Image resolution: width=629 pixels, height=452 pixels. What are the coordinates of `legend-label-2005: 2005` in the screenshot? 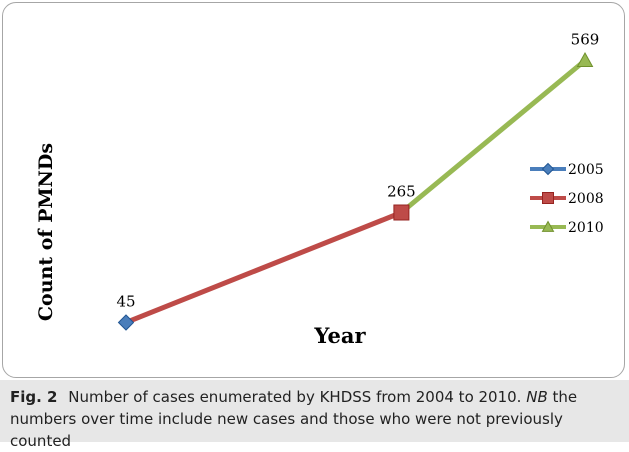 It's located at (586, 170).